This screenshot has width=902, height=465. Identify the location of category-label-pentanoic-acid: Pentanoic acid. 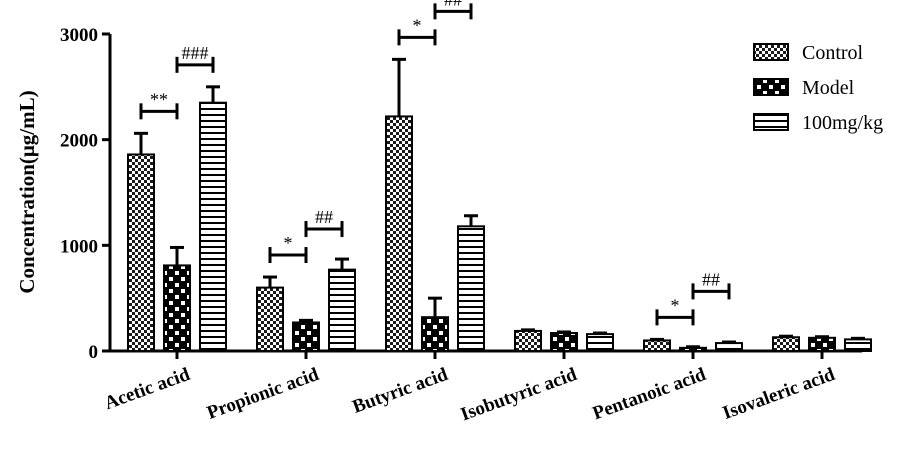
(649, 394).